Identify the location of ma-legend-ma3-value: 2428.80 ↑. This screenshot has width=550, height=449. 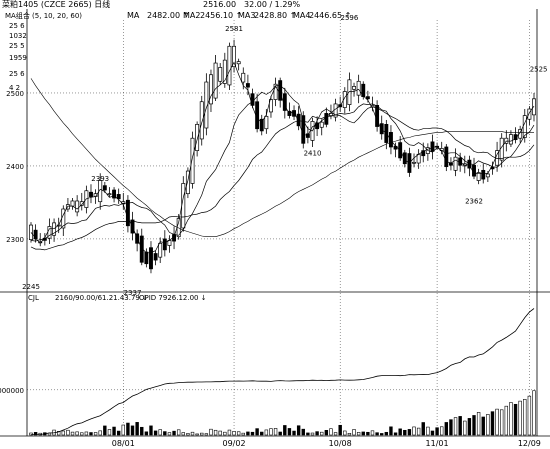
(275, 15).